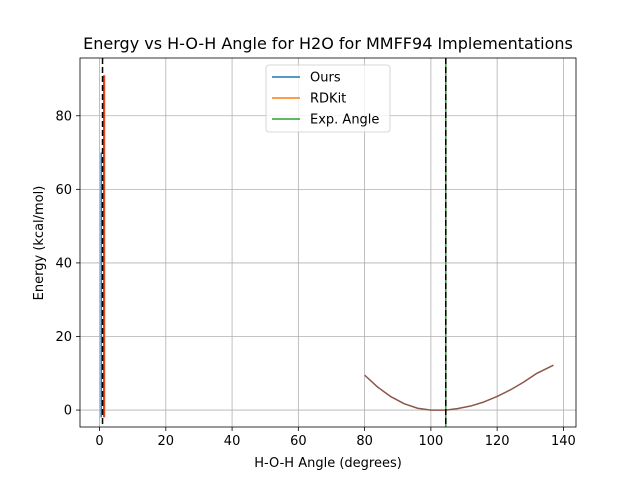  Describe the element at coordinates (232, 441) in the screenshot. I see `x-tick-label: 40` at that location.